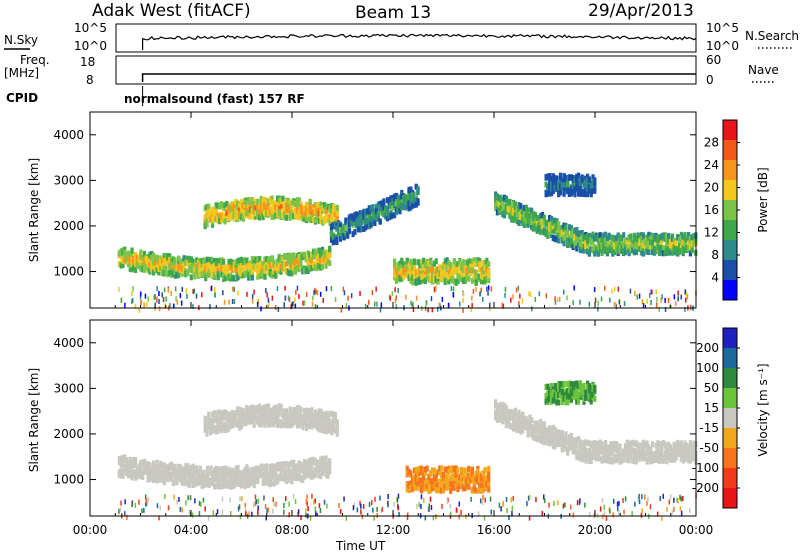 The height and width of the screenshot is (558, 800). I want to click on beam-label: Beam 13, so click(393, 13).